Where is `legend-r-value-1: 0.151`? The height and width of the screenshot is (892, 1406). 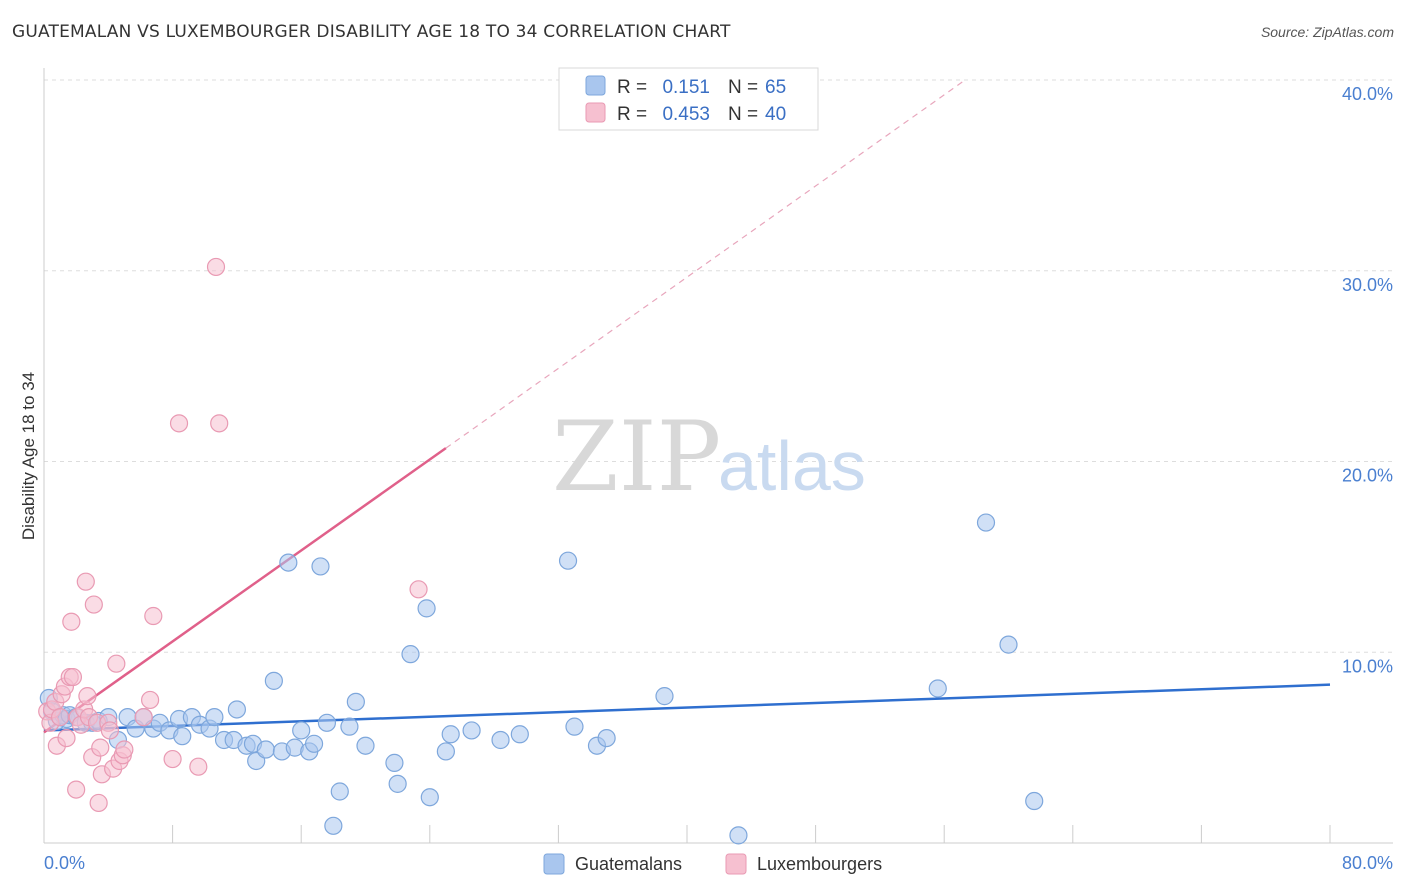 legend-r-value-1: 0.151 is located at coordinates (686, 87).